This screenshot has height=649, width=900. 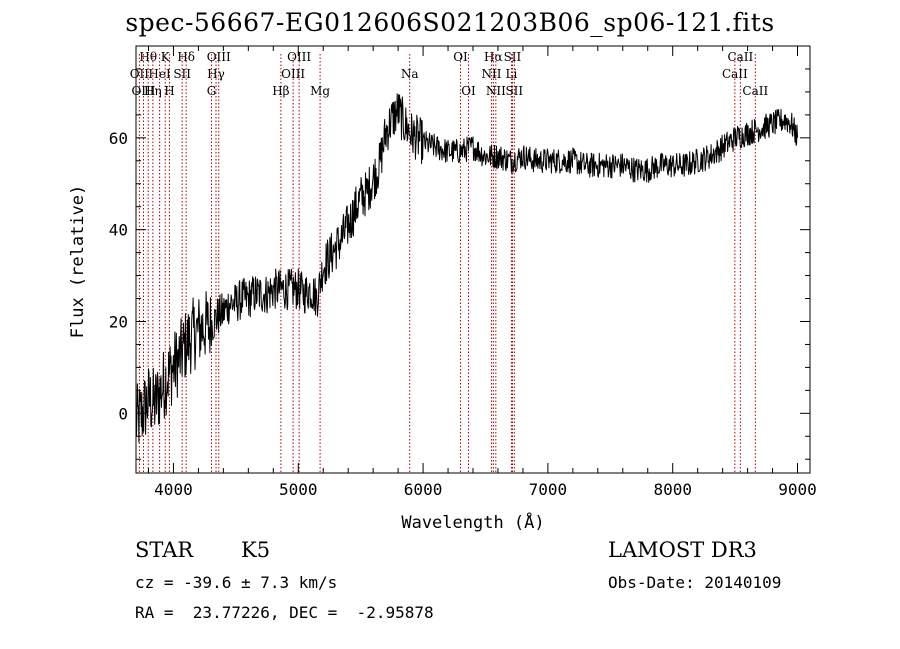 I want to click on line-label: G, so click(x=212, y=91).